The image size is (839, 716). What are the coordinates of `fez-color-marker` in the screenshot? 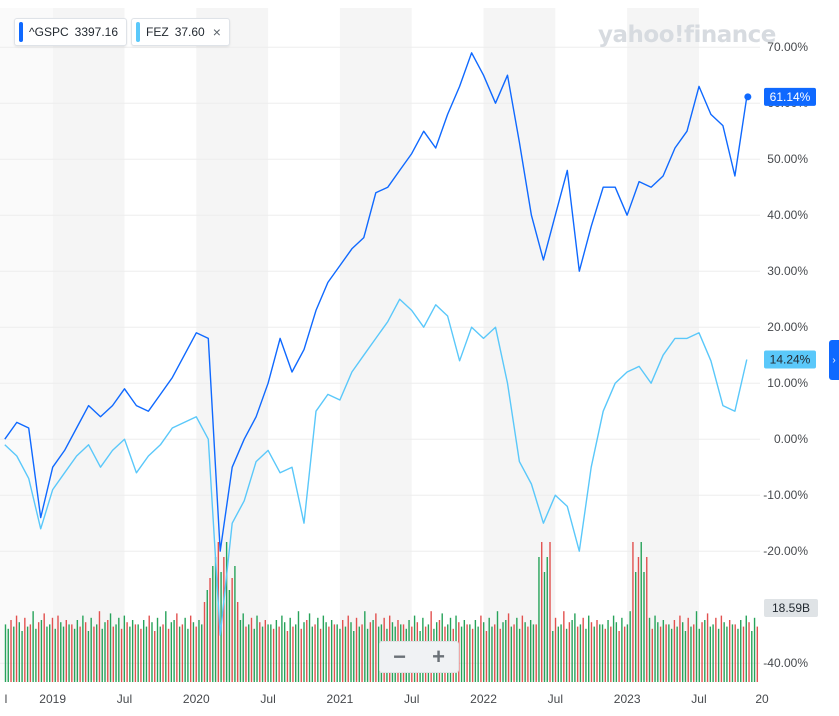 It's located at (138, 32).